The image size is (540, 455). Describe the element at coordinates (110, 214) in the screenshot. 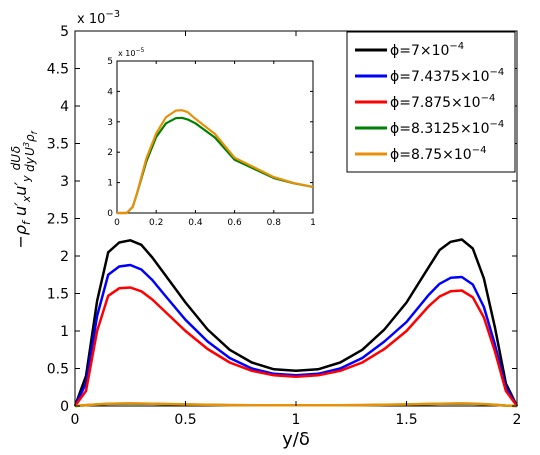

I see `inset-y-tick-label: 0` at that location.